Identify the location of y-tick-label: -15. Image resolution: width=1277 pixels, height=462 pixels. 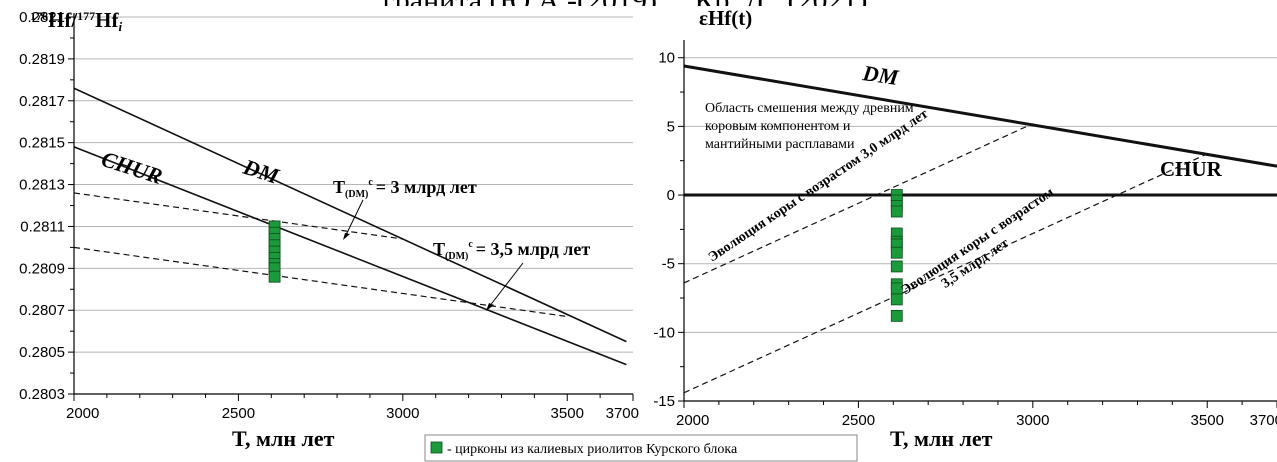
(664, 401).